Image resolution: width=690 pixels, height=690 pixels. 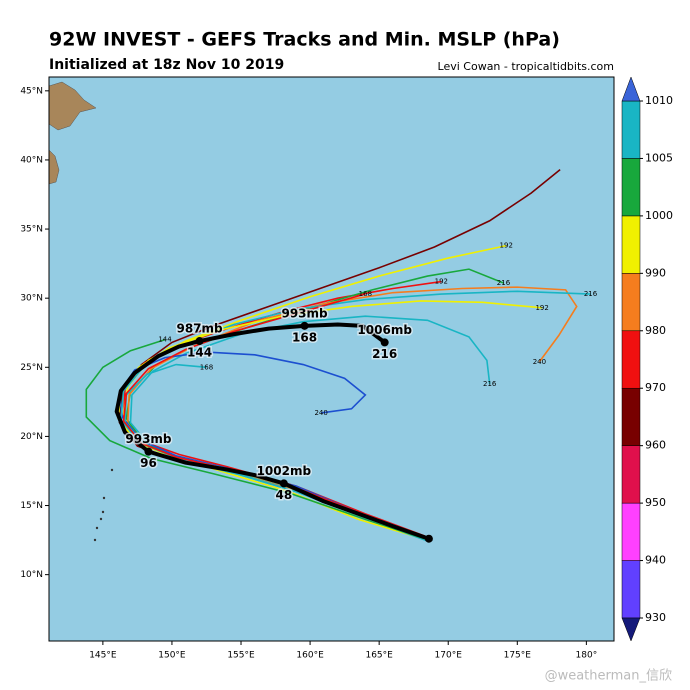 What do you see at coordinates (172, 656) in the screenshot?
I see `x-tick-label: 150°E` at bounding box center [172, 656].